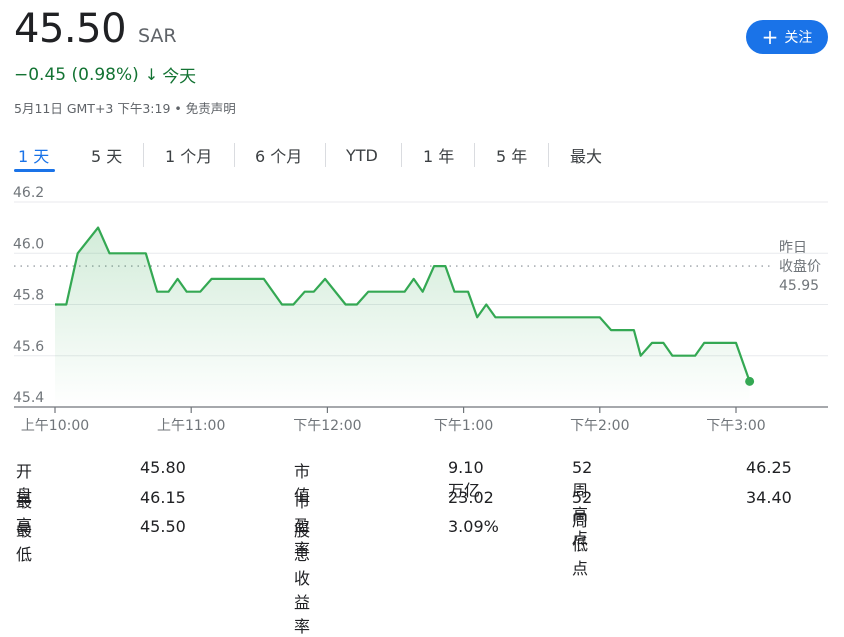  What do you see at coordinates (179, 77) in the screenshot?
I see `change-period: 今天` at bounding box center [179, 77].